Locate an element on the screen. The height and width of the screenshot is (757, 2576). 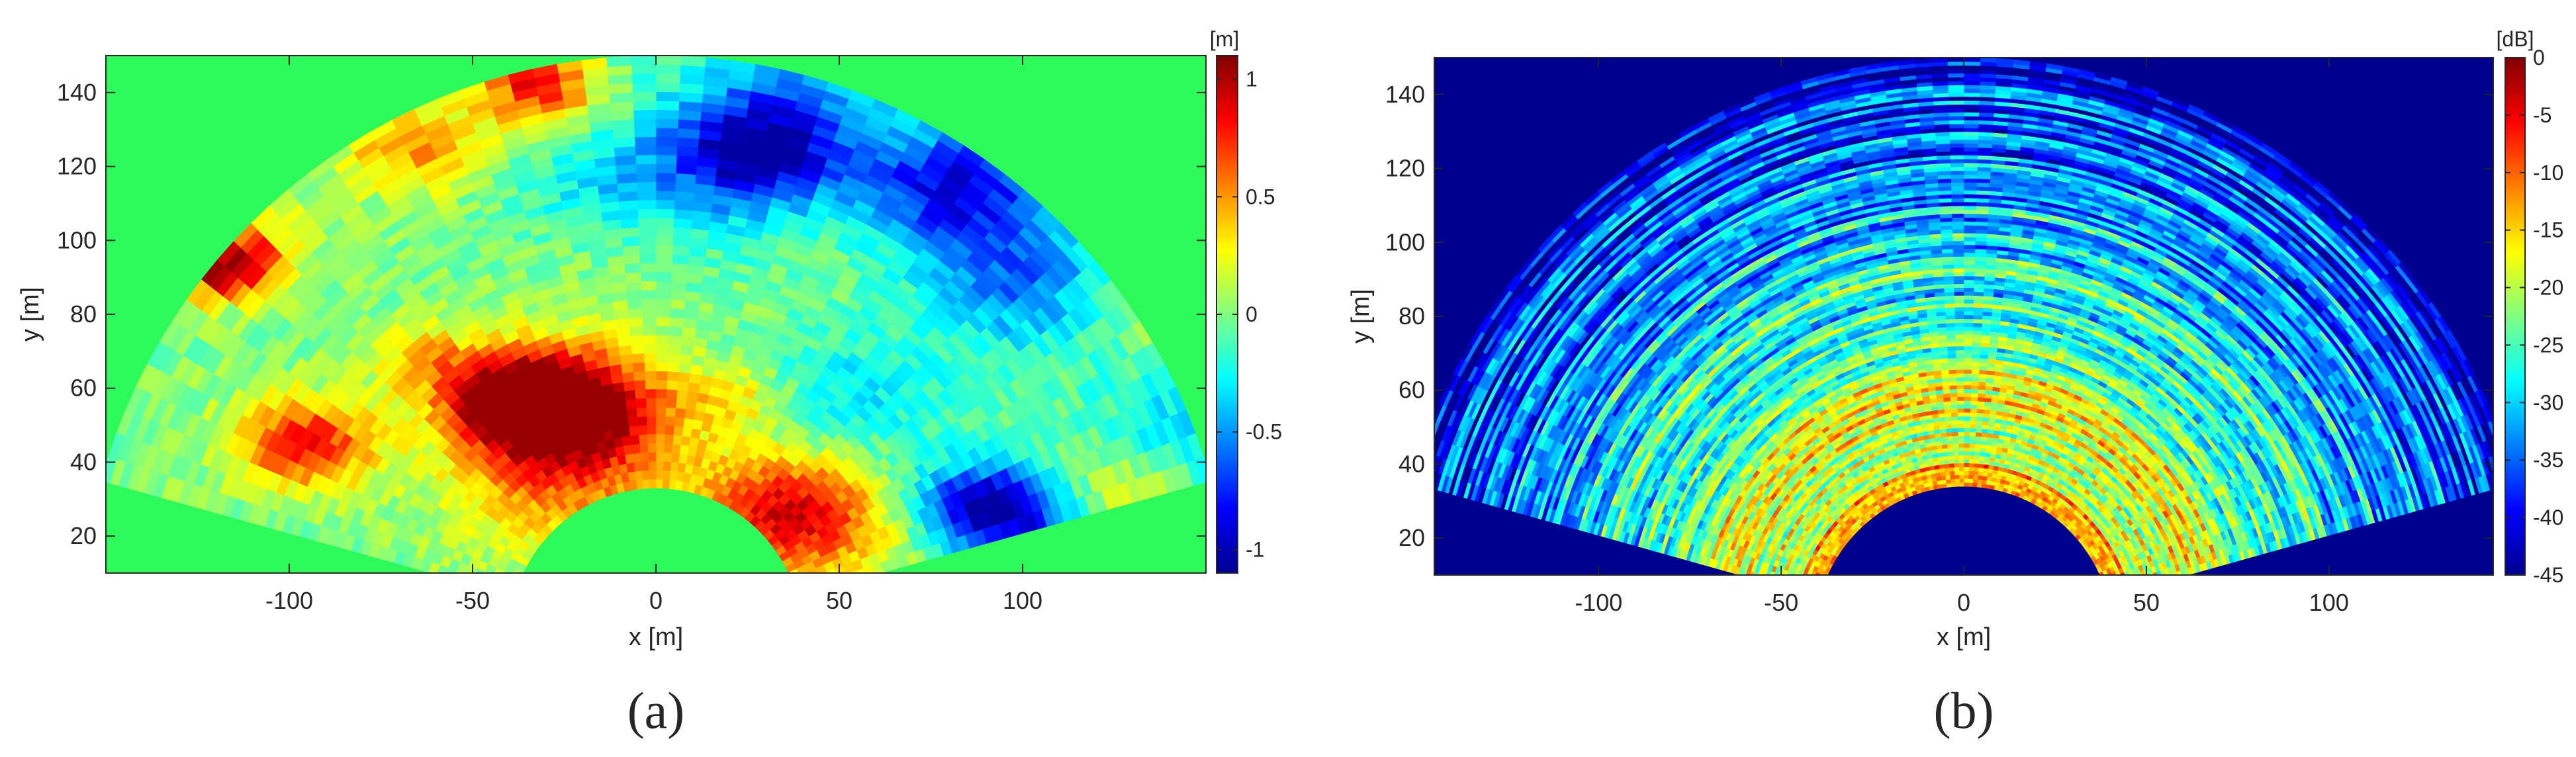
y-tick-label: 60 is located at coordinates (83, 388).